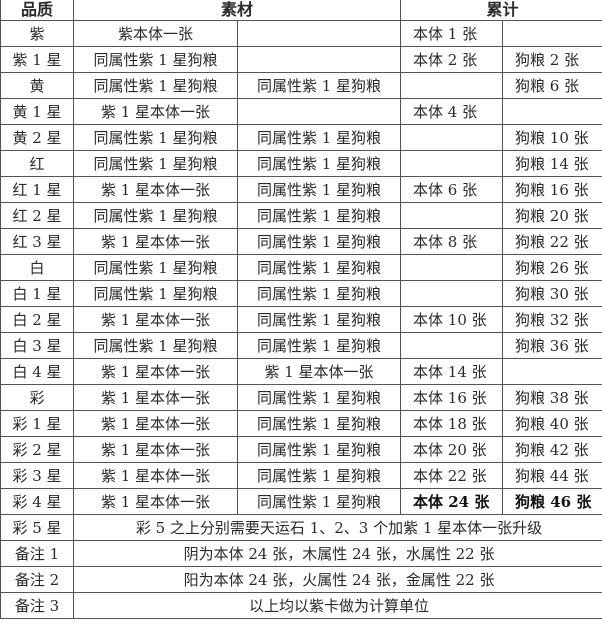 Image resolution: width=602 pixels, height=630 pixels. I want to click on total-body-cell: 本体 6 张, so click(452, 189).